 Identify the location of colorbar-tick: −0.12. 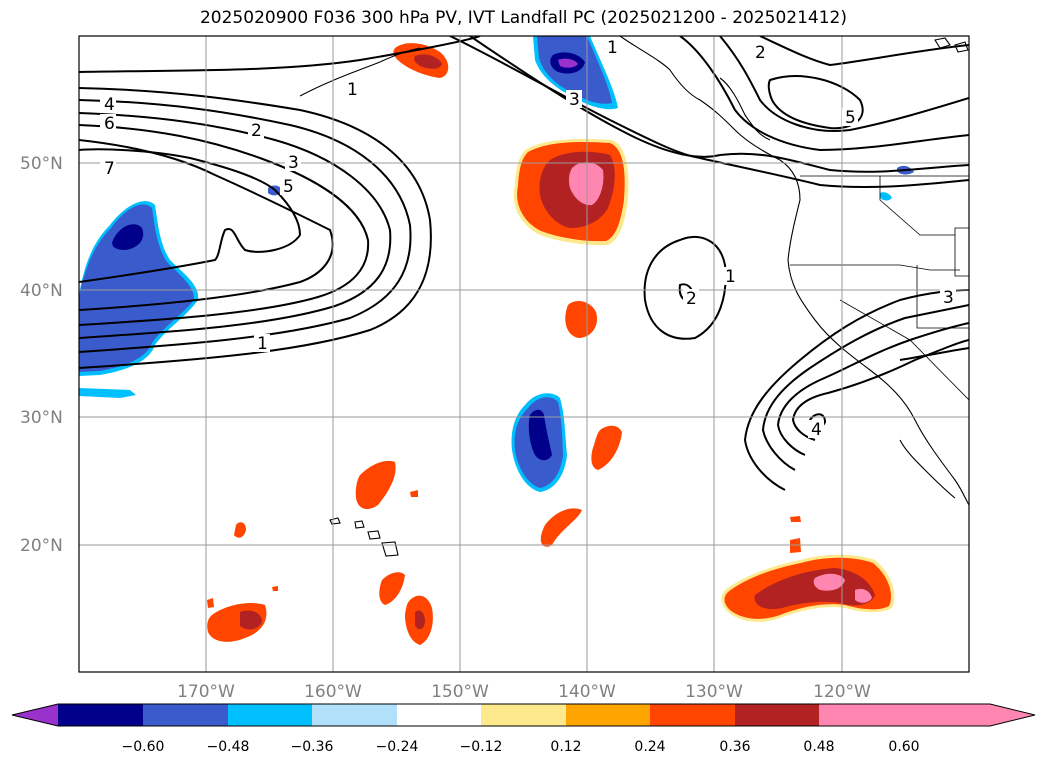
(481, 747).